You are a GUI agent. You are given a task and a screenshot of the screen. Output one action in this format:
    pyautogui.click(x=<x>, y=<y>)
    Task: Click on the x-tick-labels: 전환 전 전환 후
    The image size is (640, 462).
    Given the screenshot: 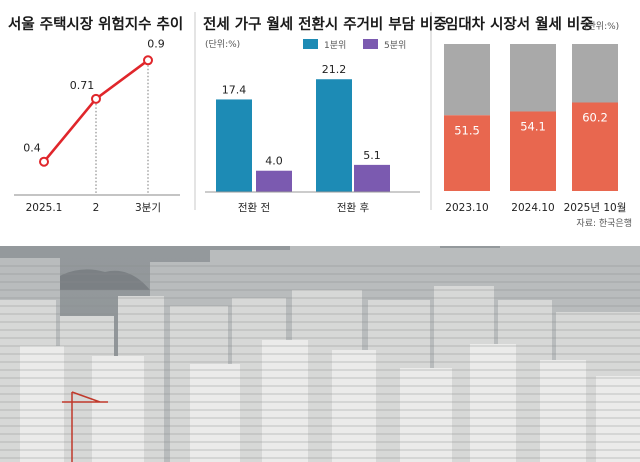 What is the action you would take?
    pyautogui.click(x=304, y=208)
    